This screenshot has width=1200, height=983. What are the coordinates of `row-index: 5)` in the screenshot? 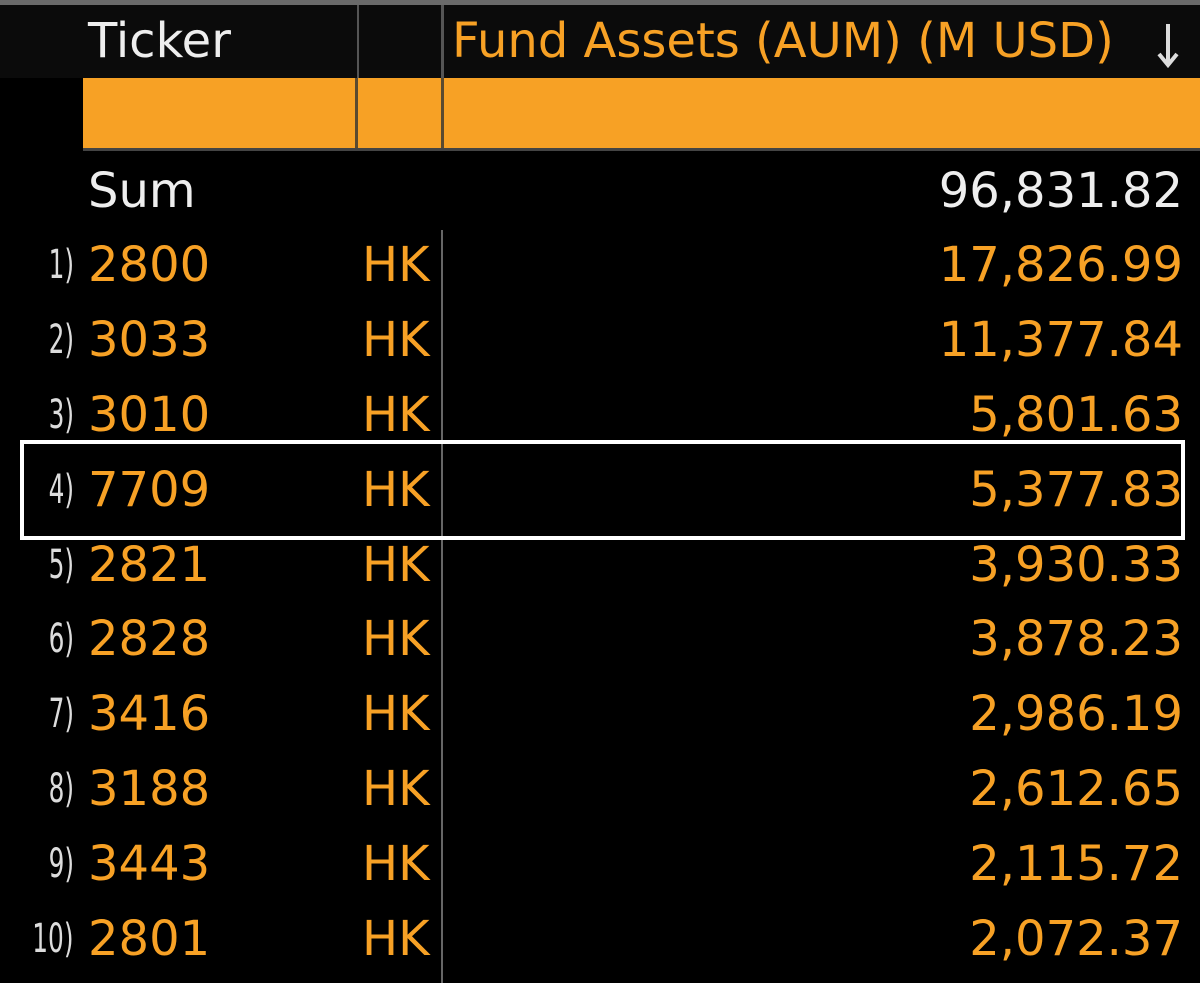 It's located at (61, 564).